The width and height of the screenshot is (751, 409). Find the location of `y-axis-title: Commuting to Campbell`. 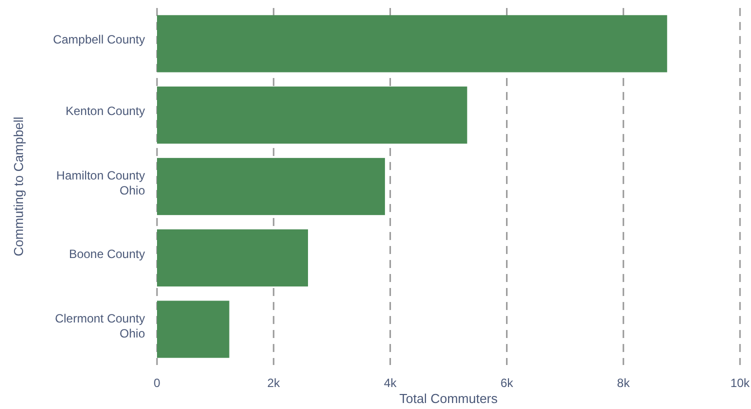

y-axis-title: Commuting to Campbell is located at coordinates (18, 186).